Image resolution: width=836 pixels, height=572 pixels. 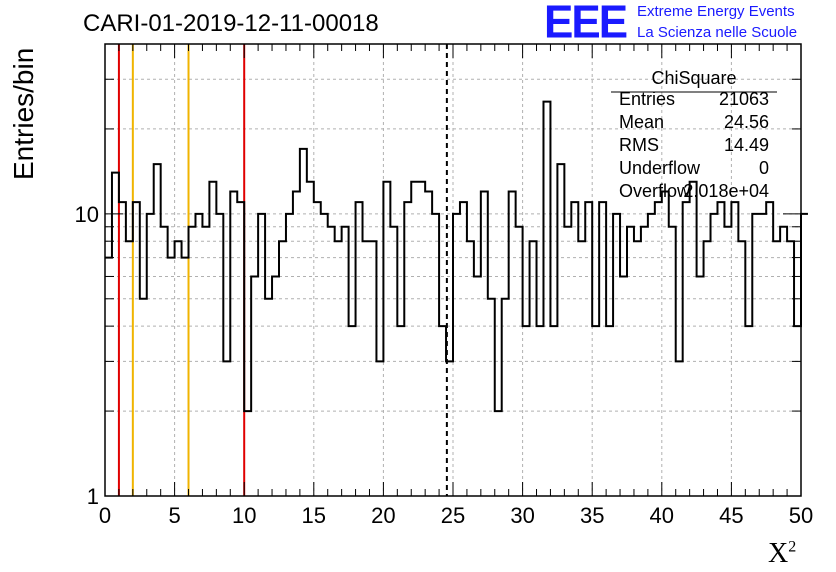 What do you see at coordinates (792, 547) in the screenshot?
I see `x-axis-label-superscript: 2` at bounding box center [792, 547].